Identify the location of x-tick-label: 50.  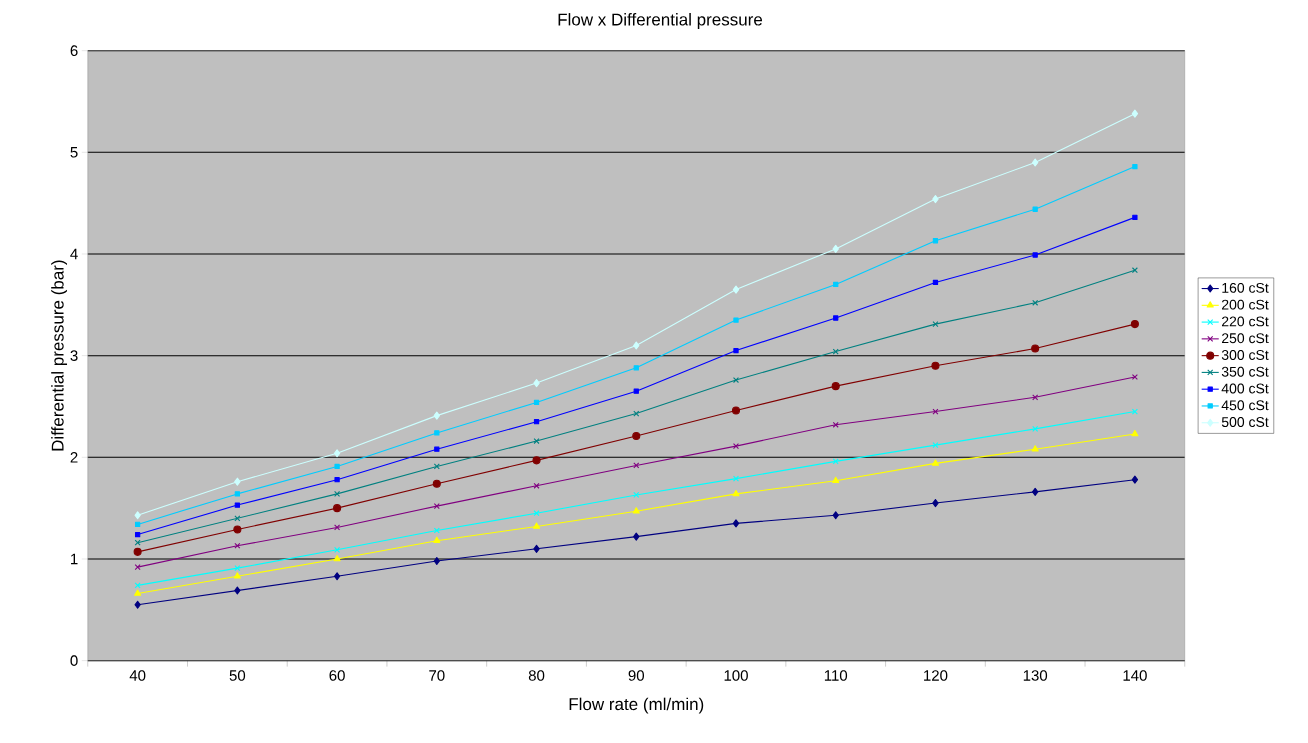
(237, 675).